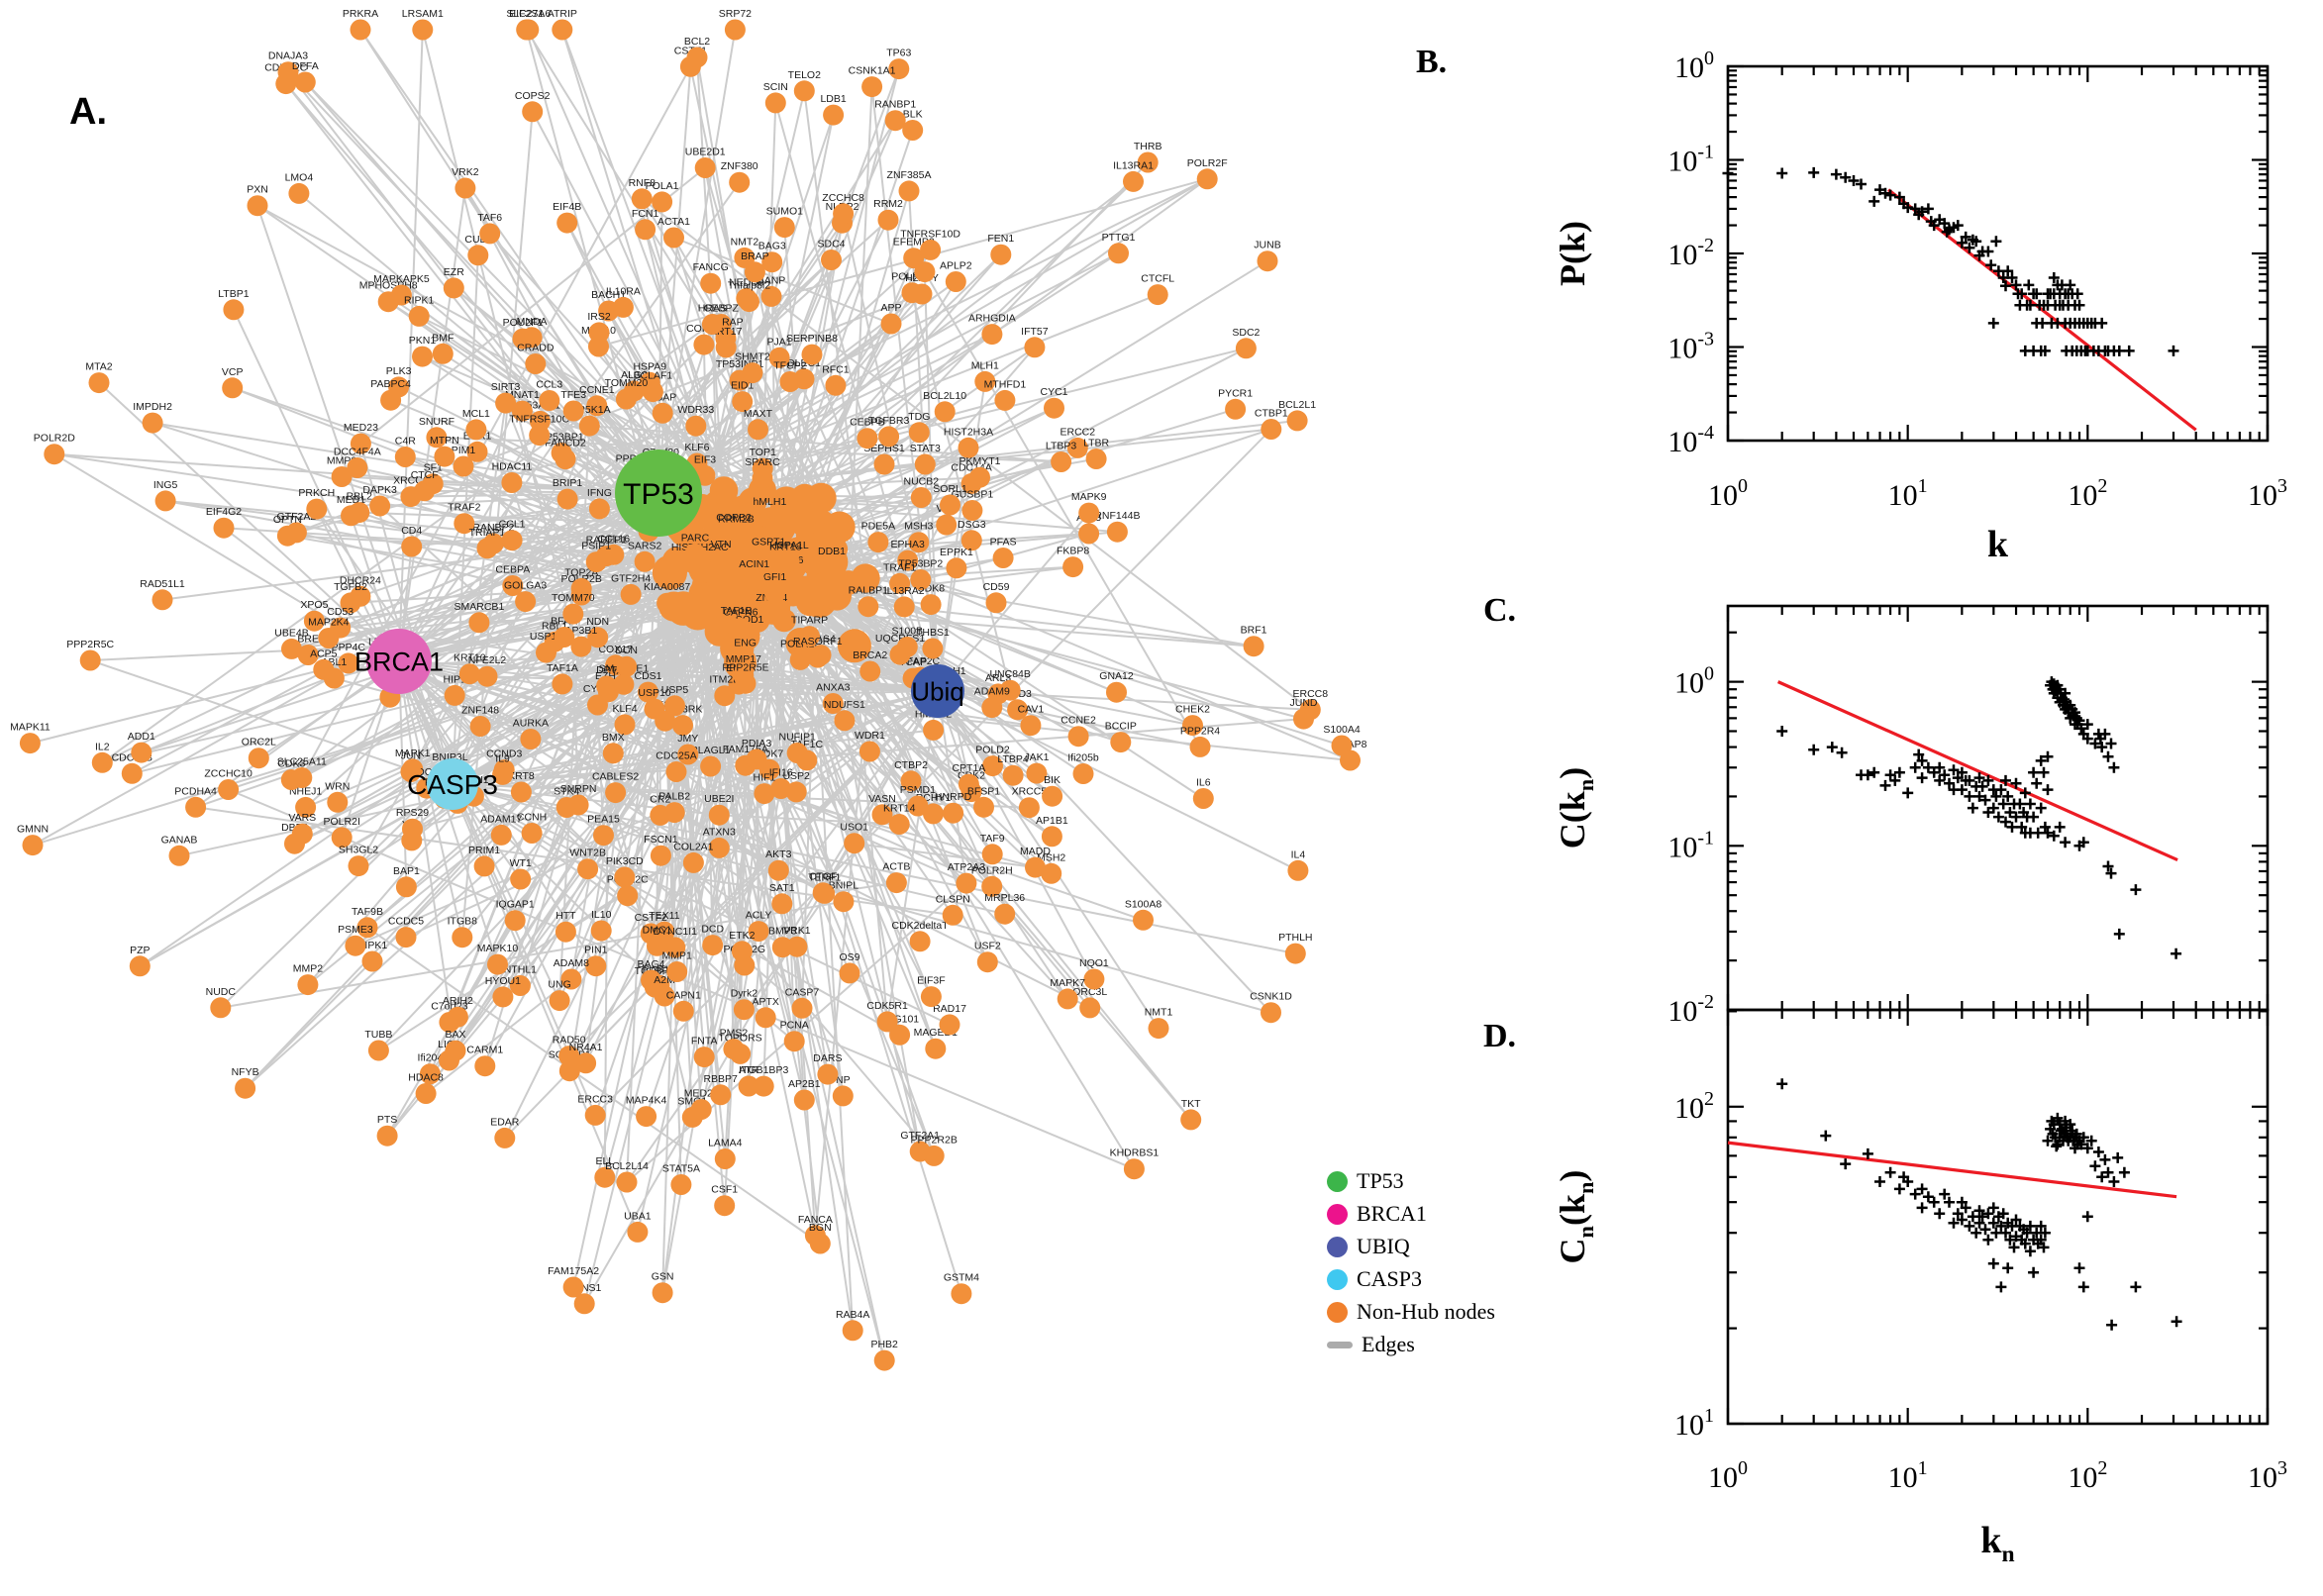 The height and width of the screenshot is (1596, 2323). What do you see at coordinates (526, 14) in the screenshot?
I see `node-label: EIF2S1` at bounding box center [526, 14].